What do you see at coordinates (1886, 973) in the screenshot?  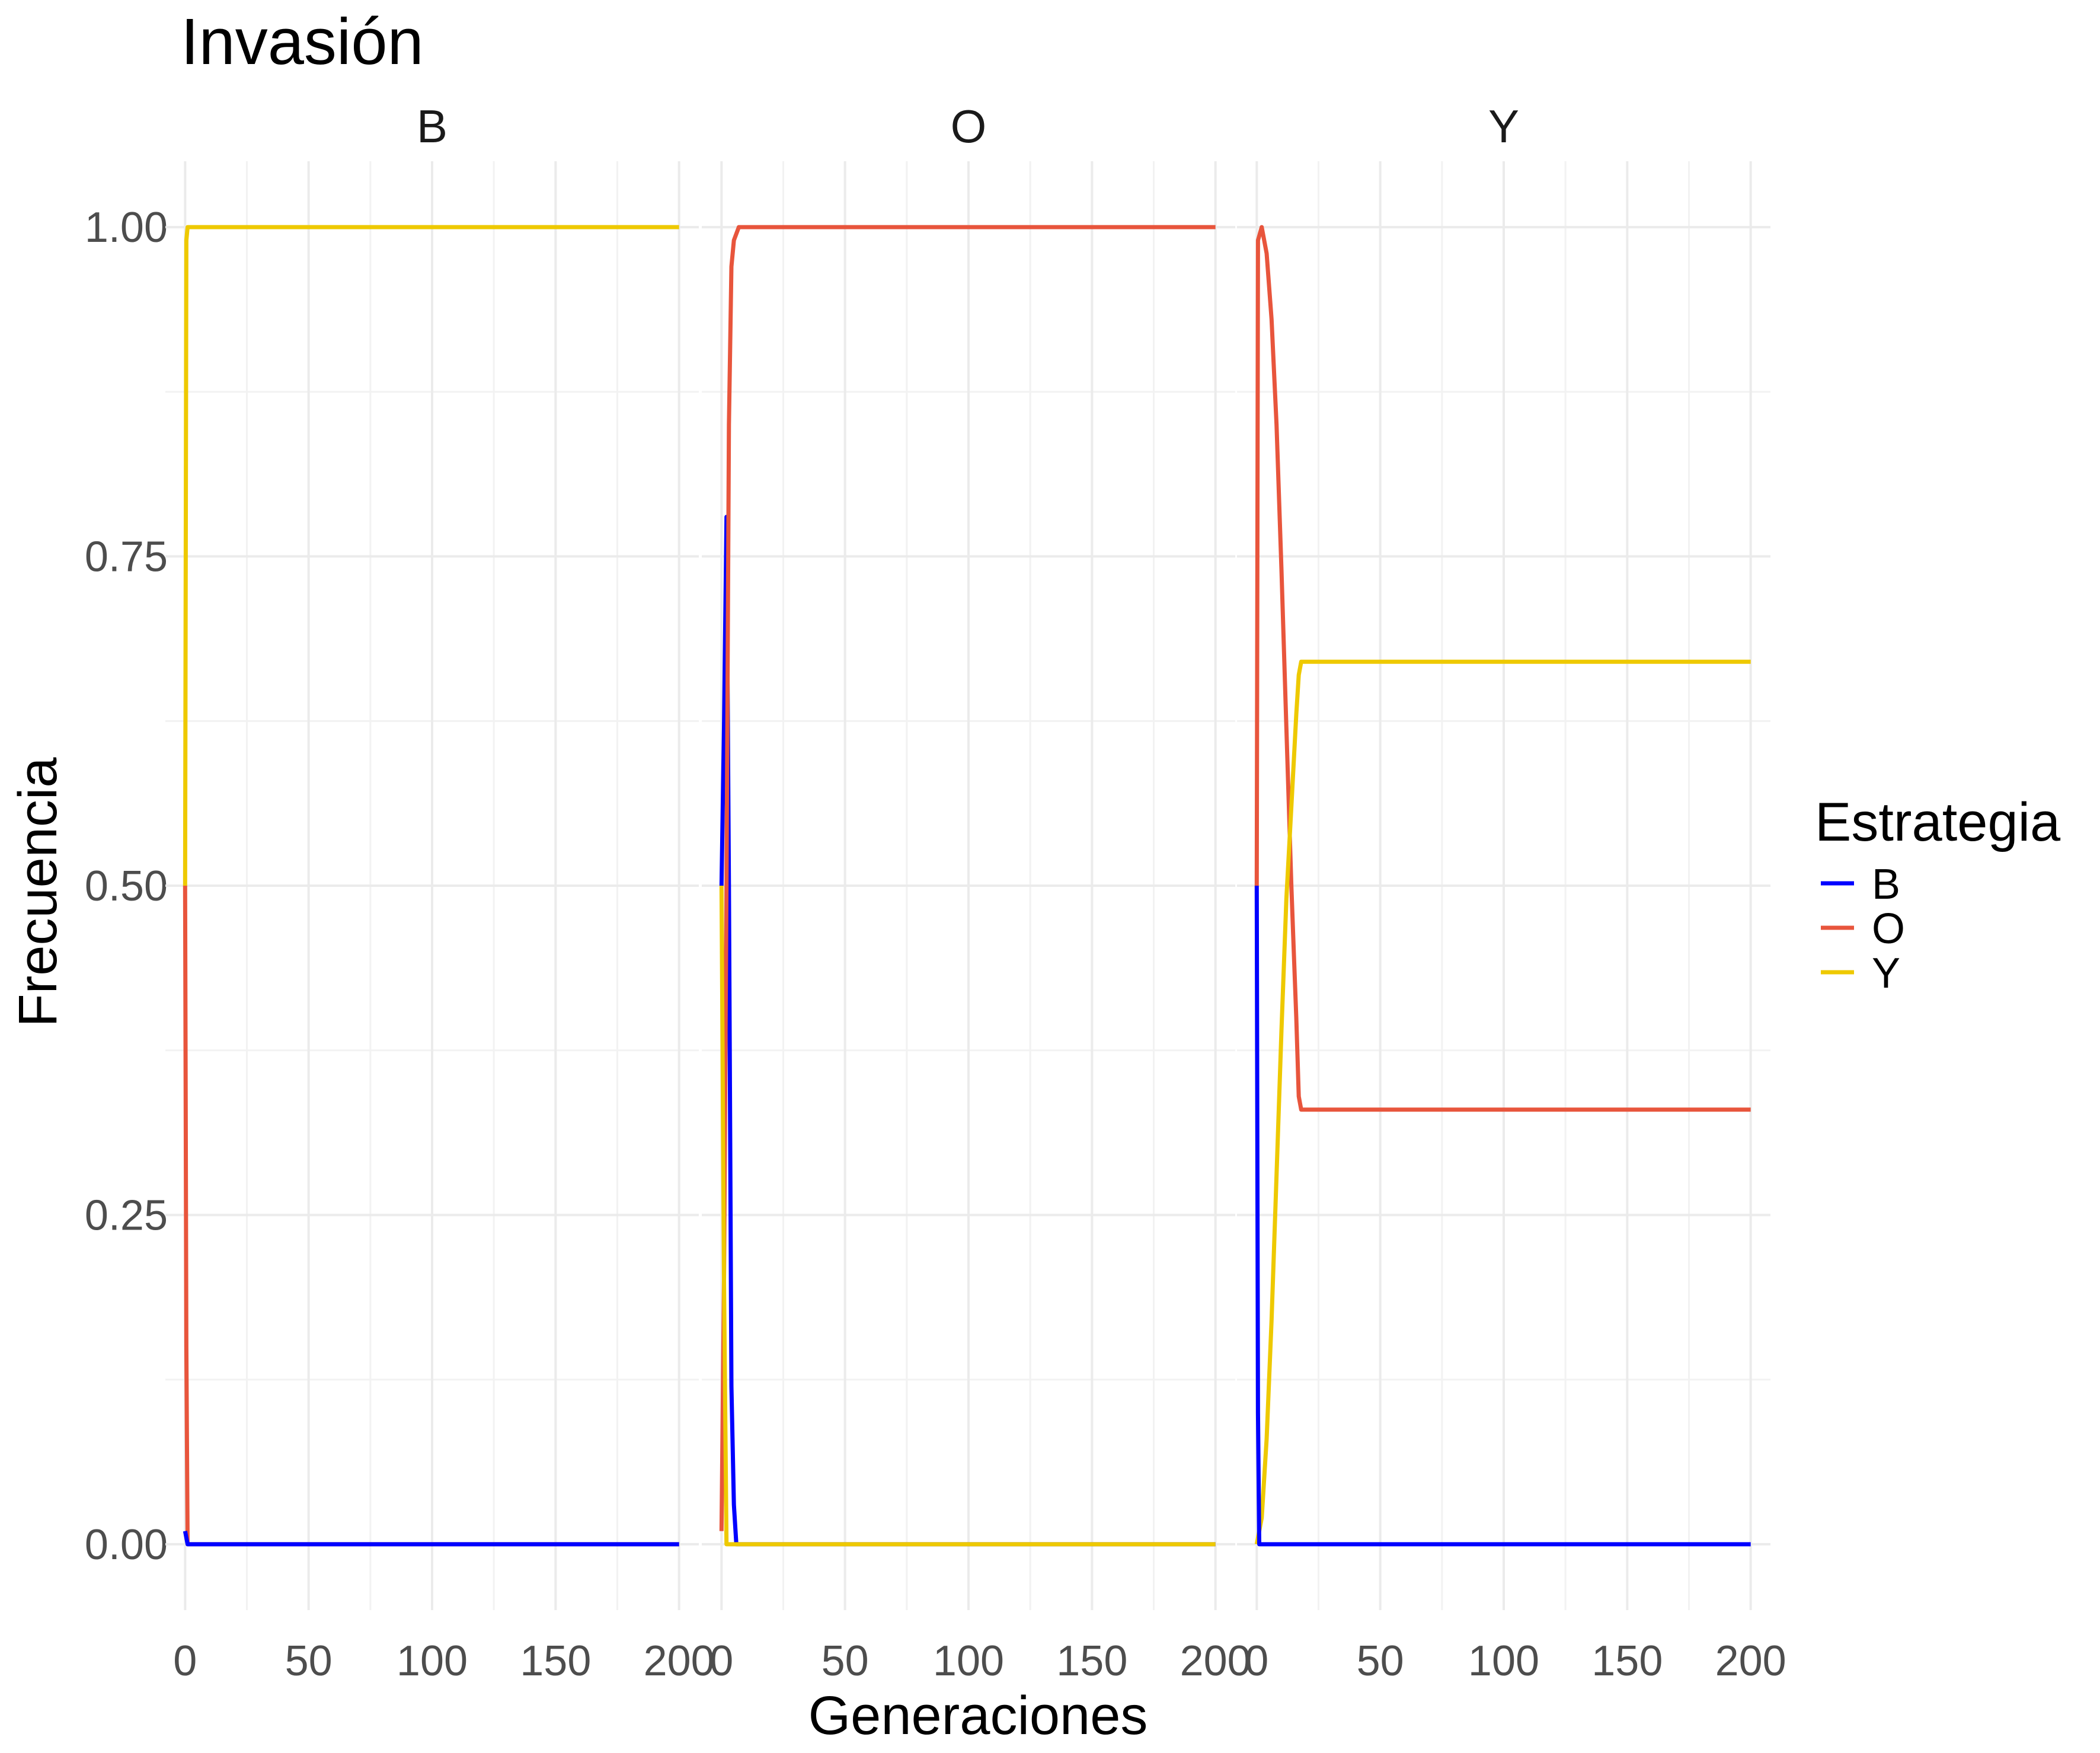 I see `legend-label-y: Y` at bounding box center [1886, 973].